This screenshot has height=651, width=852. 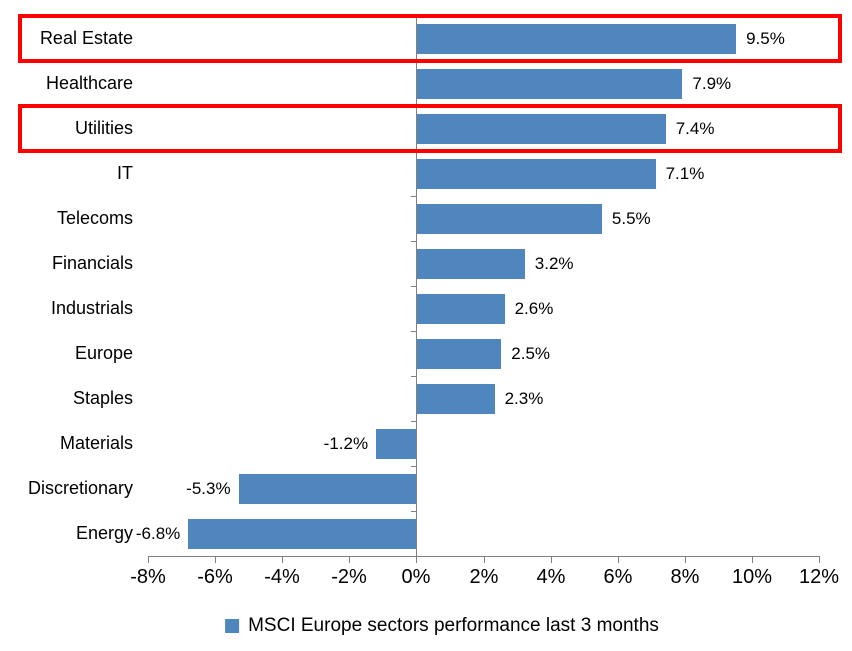 What do you see at coordinates (80, 488) in the screenshot?
I see `category-label: Discretionary` at bounding box center [80, 488].